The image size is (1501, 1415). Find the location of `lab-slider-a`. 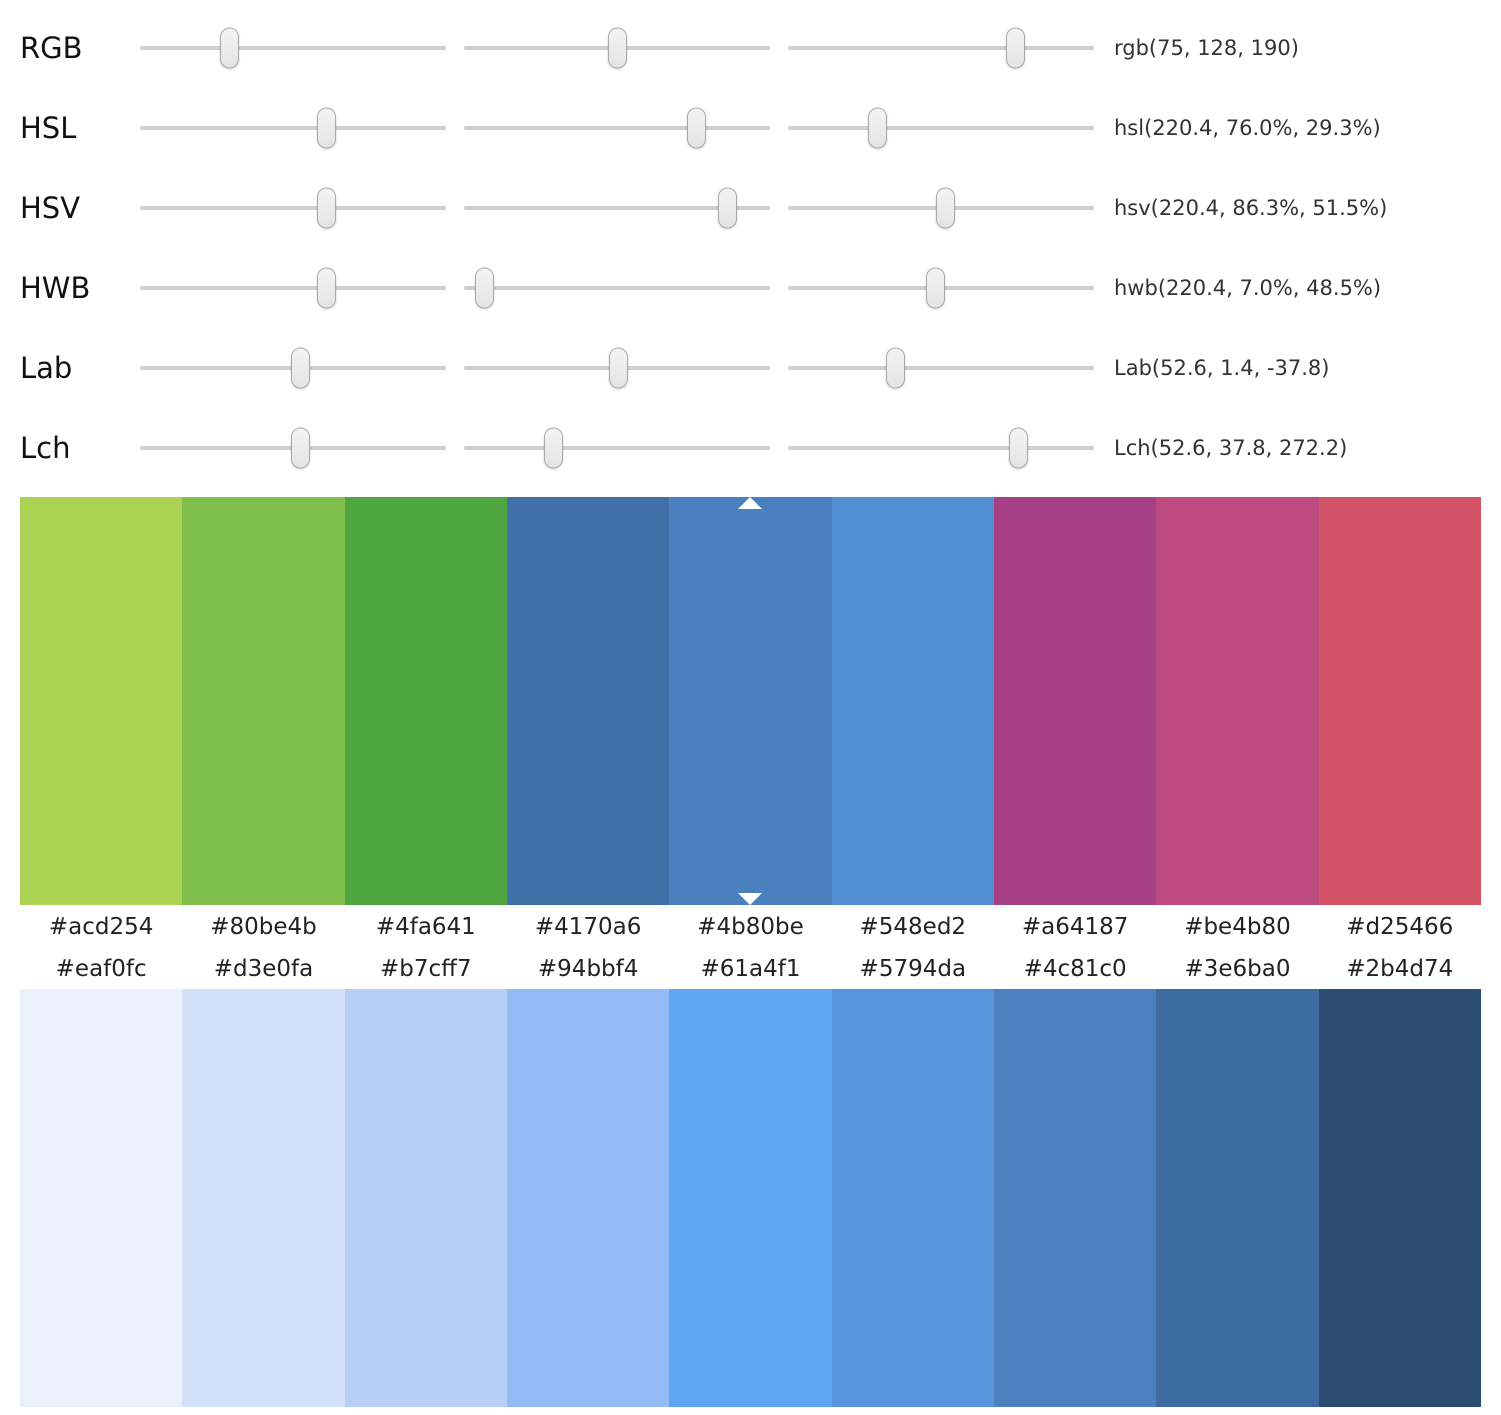

lab-slider-a is located at coordinates (617, 368).